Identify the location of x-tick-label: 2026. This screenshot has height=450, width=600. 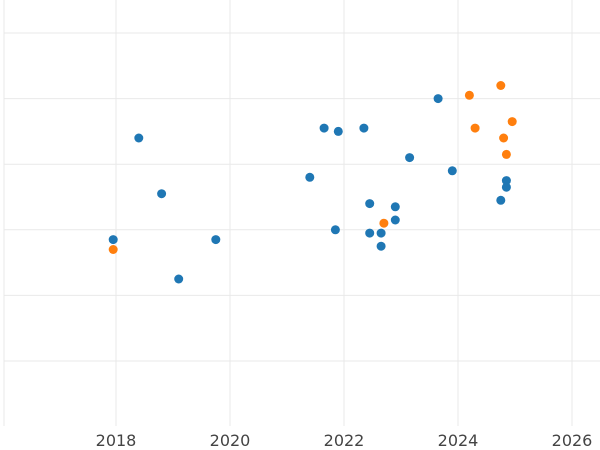
(572, 440).